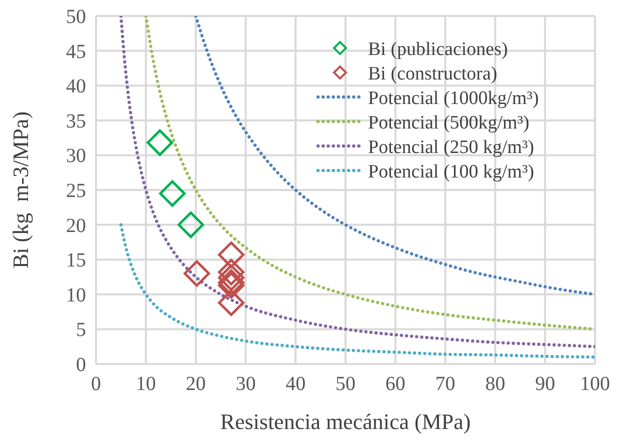  What do you see at coordinates (196, 384) in the screenshot?
I see `x-tick-label: 20` at bounding box center [196, 384].